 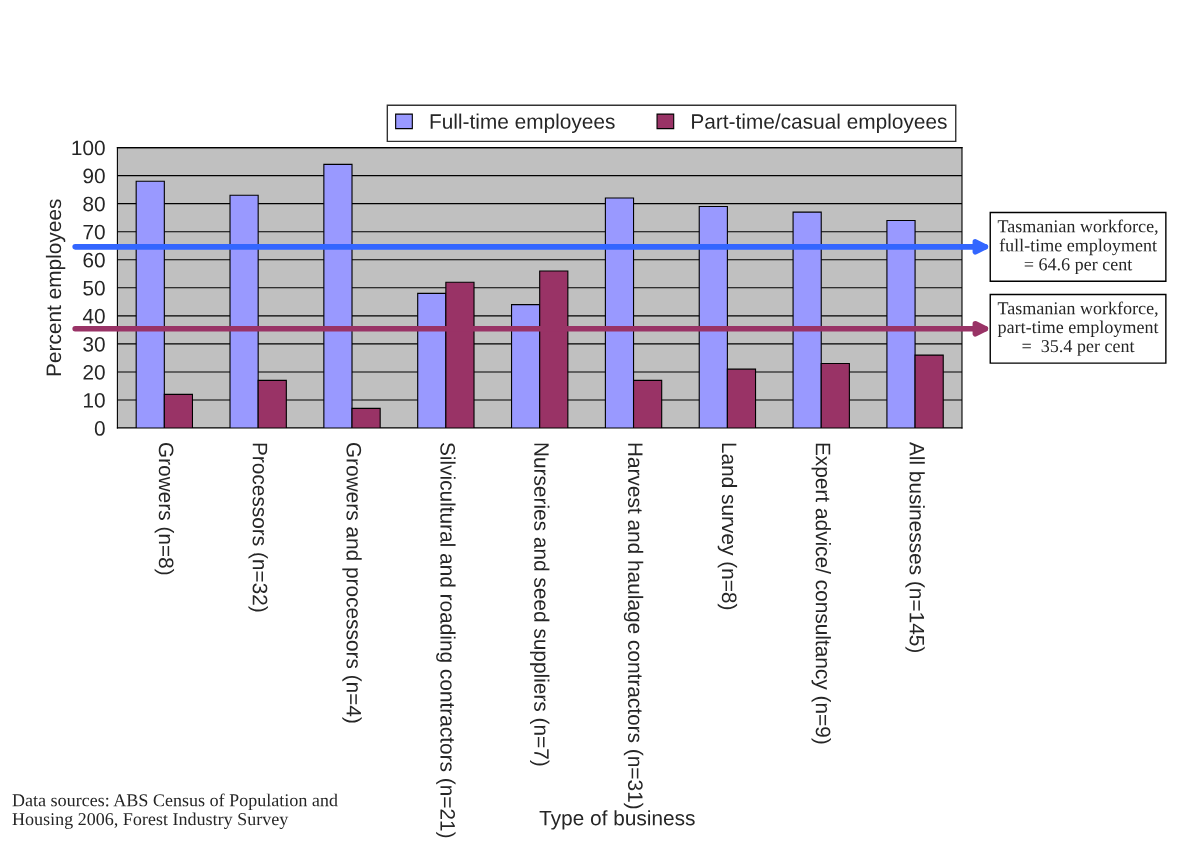 I want to click on ref-line-label: Tasmanian workforce, part-time employment = 35.4 per cent, so click(x=1078, y=328).